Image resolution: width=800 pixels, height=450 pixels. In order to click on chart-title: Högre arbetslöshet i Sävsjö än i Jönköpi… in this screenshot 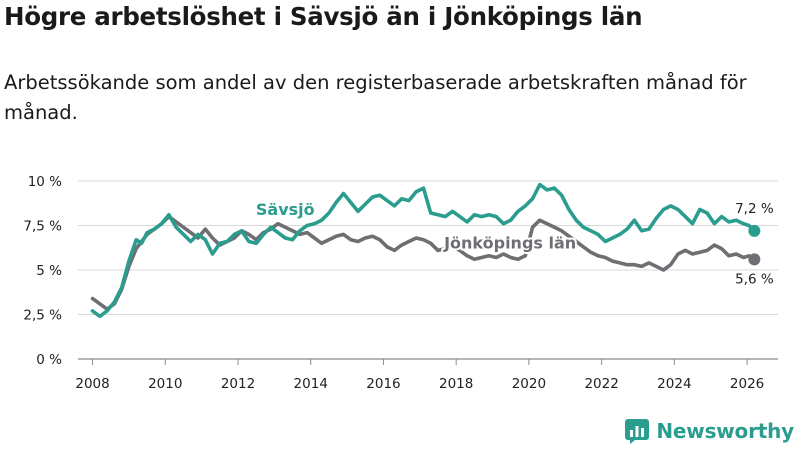, I will do `click(323, 16)`.